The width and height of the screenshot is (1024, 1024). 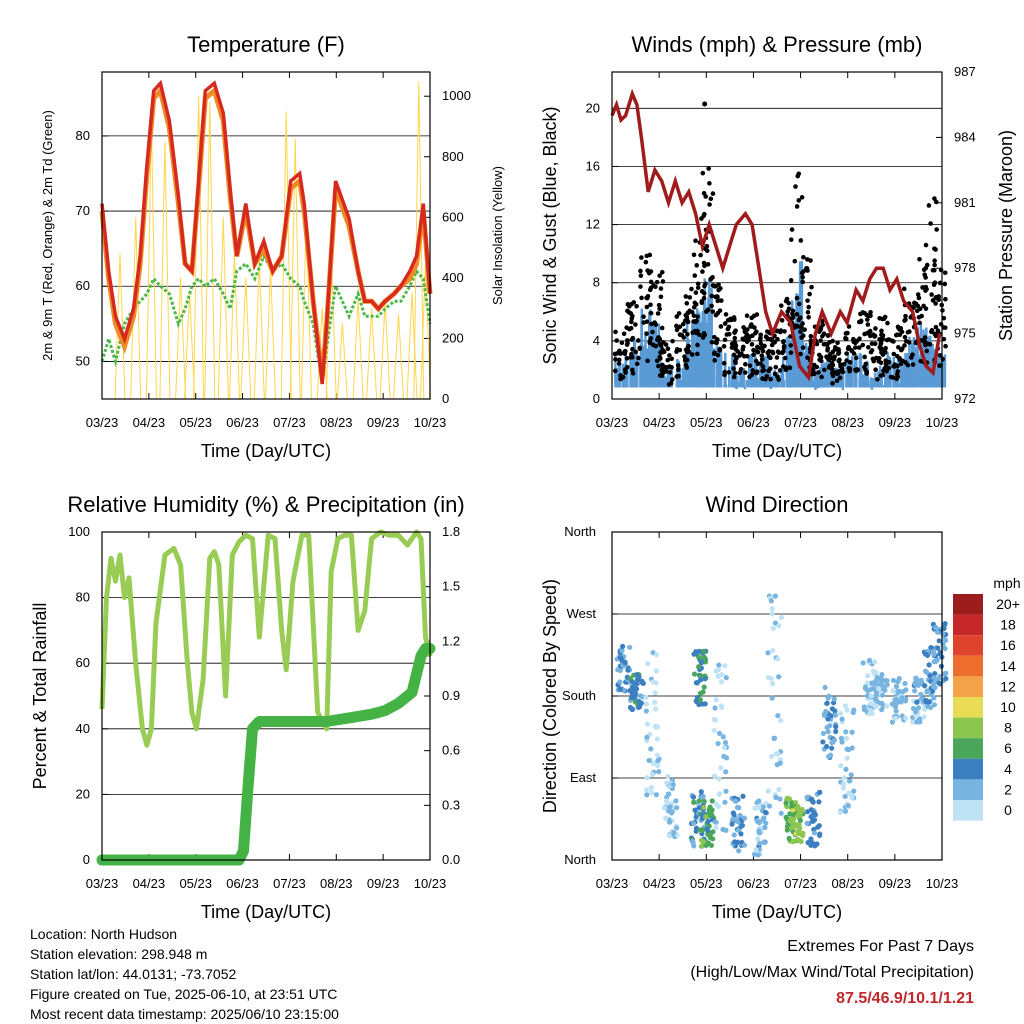 What do you see at coordinates (1008, 707) in the screenshot?
I see `colorbar-label: 10` at bounding box center [1008, 707].